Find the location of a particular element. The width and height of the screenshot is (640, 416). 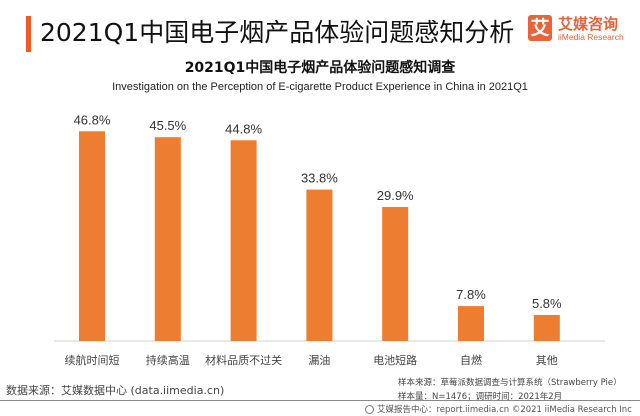

value-label: 44.8% is located at coordinates (243, 128).